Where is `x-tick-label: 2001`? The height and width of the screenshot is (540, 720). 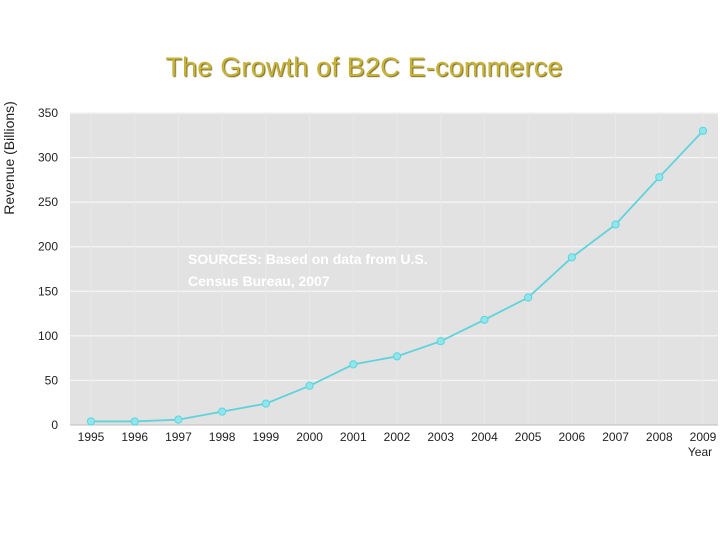
x-tick-label: 2001 is located at coordinates (353, 437).